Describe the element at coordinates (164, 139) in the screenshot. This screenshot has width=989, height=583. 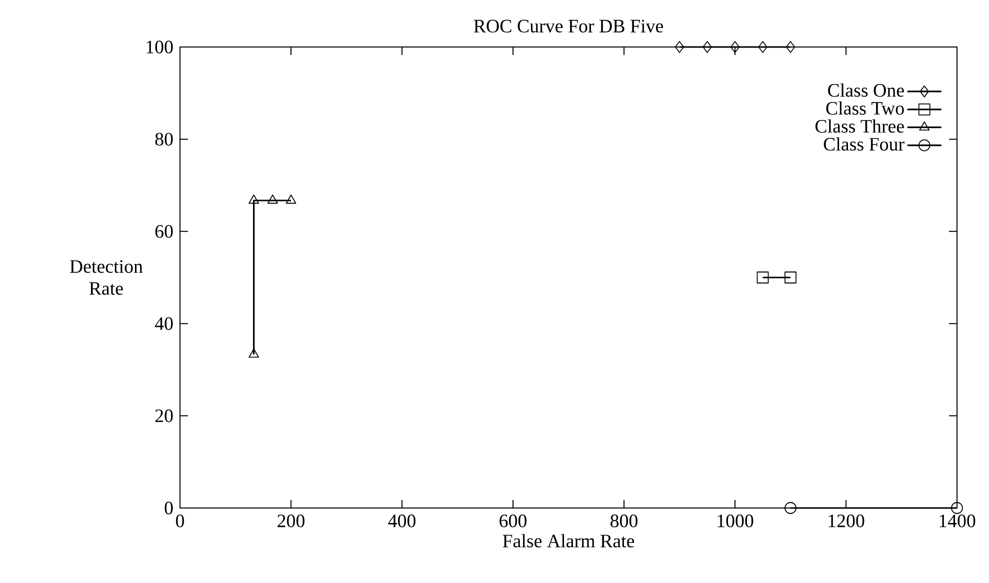
I see `y-tick-label: 80` at that location.